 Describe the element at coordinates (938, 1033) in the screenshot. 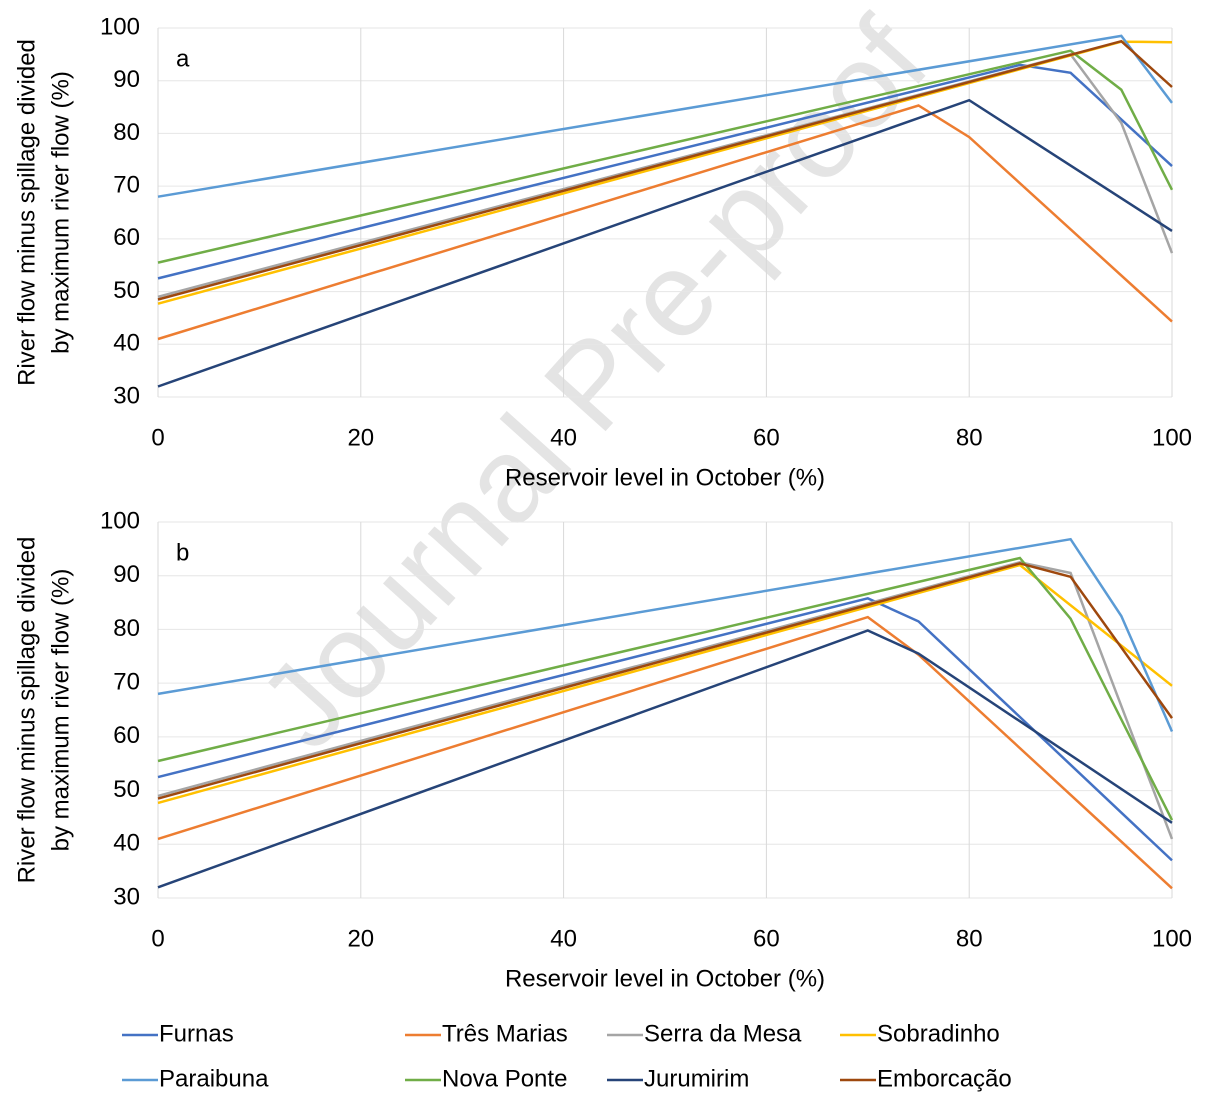

I see `legend-label: Sobradinho` at that location.